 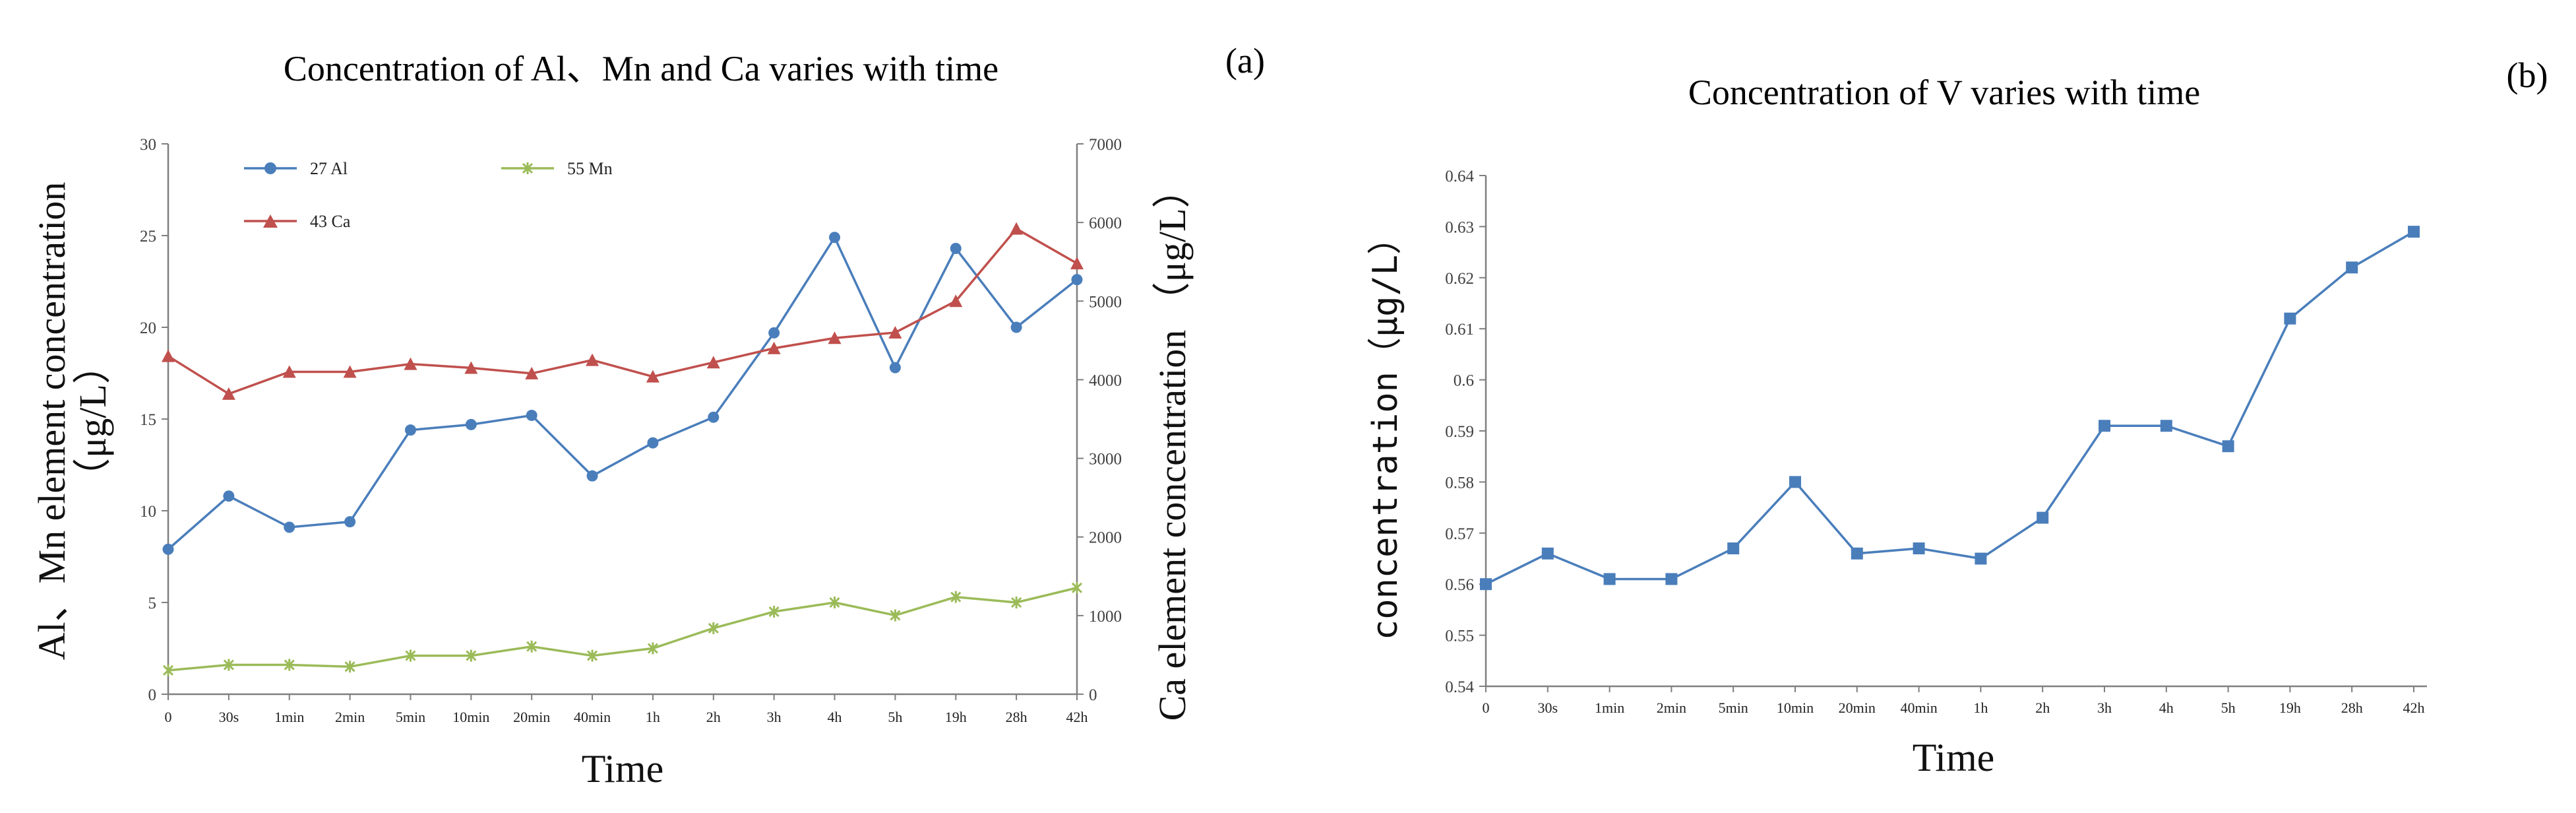 I want to click on point-v-5min, so click(x=1733, y=548).